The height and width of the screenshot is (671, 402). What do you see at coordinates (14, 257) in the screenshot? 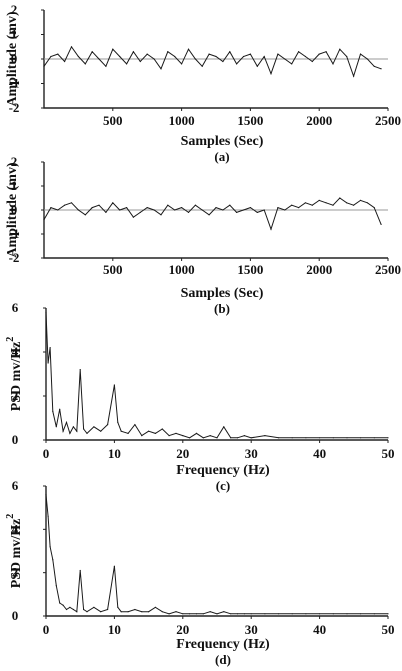
I see `y-tick-label: -2` at bounding box center [14, 257].